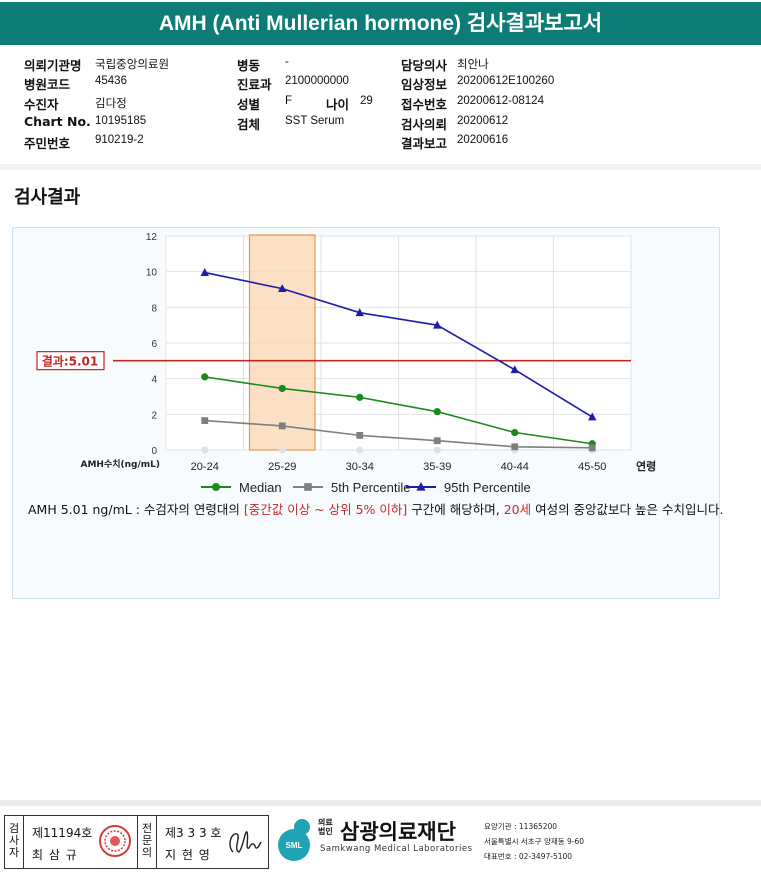 The height and width of the screenshot is (880, 761). What do you see at coordinates (53, 65) in the screenshot?
I see `info-label: 의뢰기관명` at bounding box center [53, 65].